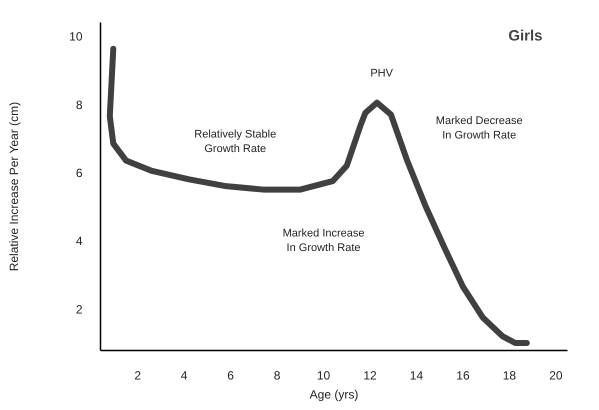 The height and width of the screenshot is (410, 599). I want to click on annotation: PHV, so click(382, 74).